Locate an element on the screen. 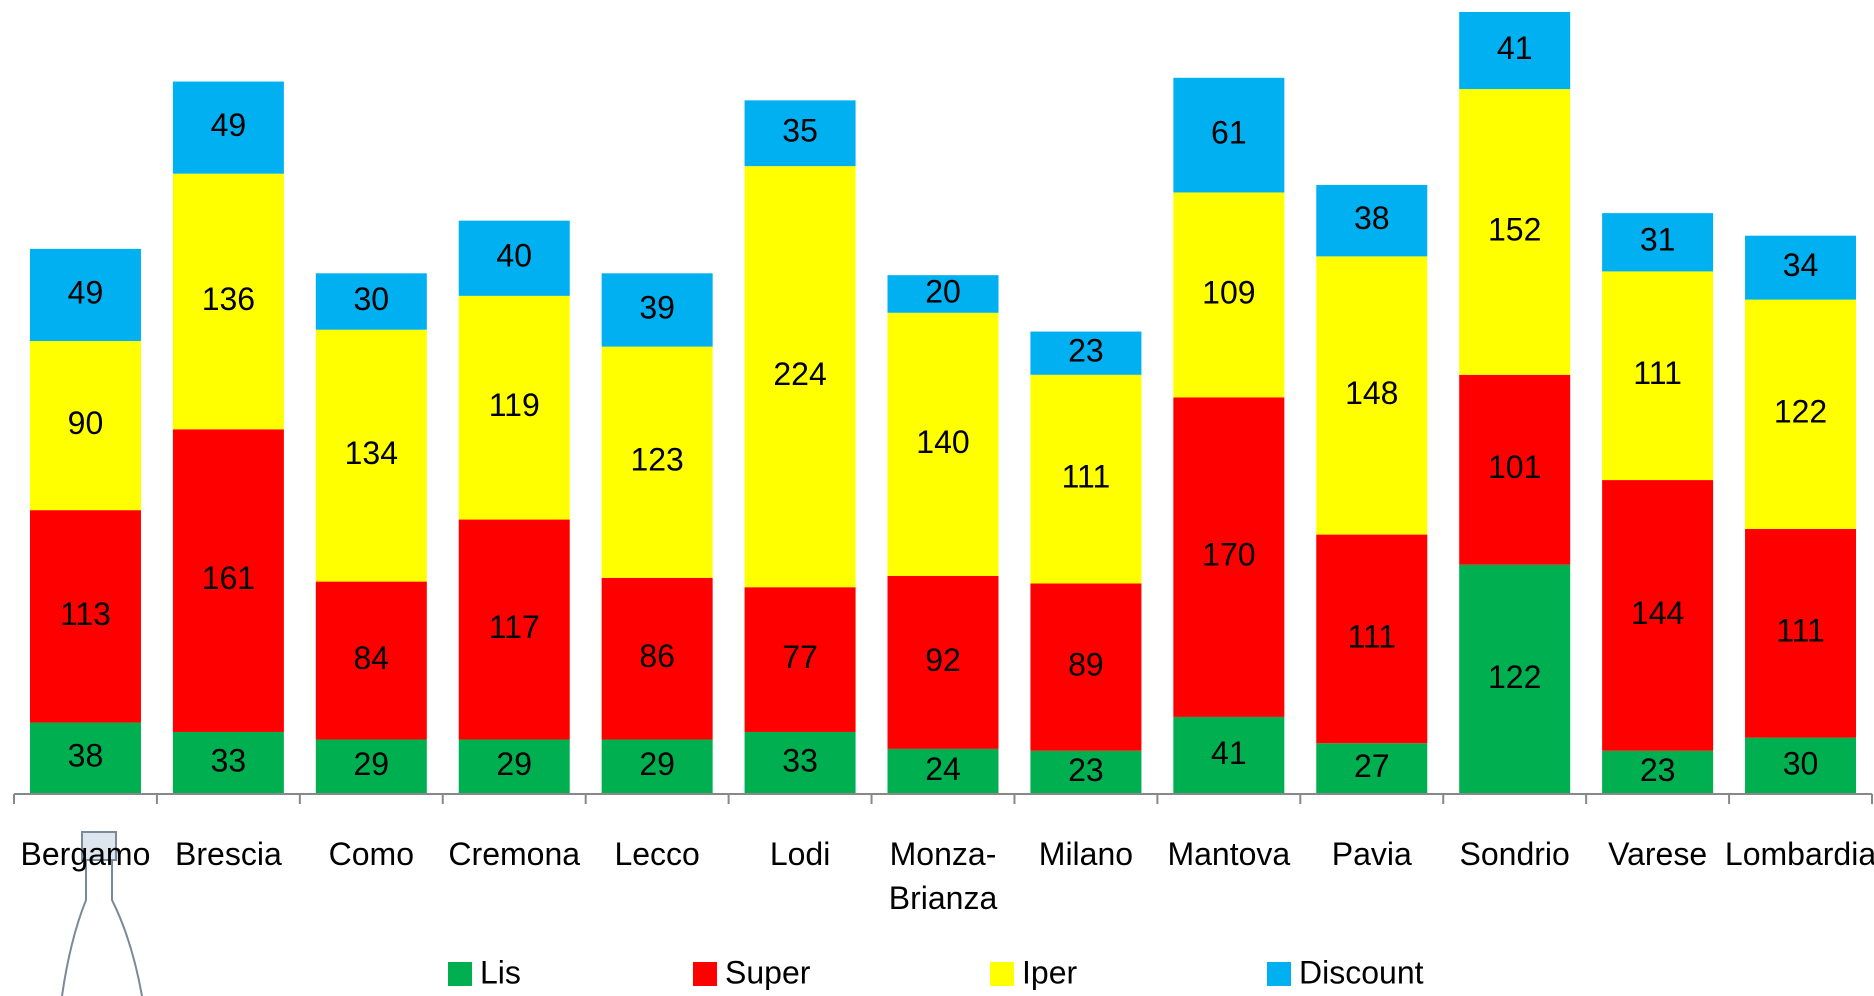 Image resolution: width=1874 pixels, height=996 pixels. x-tick-label: Varese is located at coordinates (1658, 854).